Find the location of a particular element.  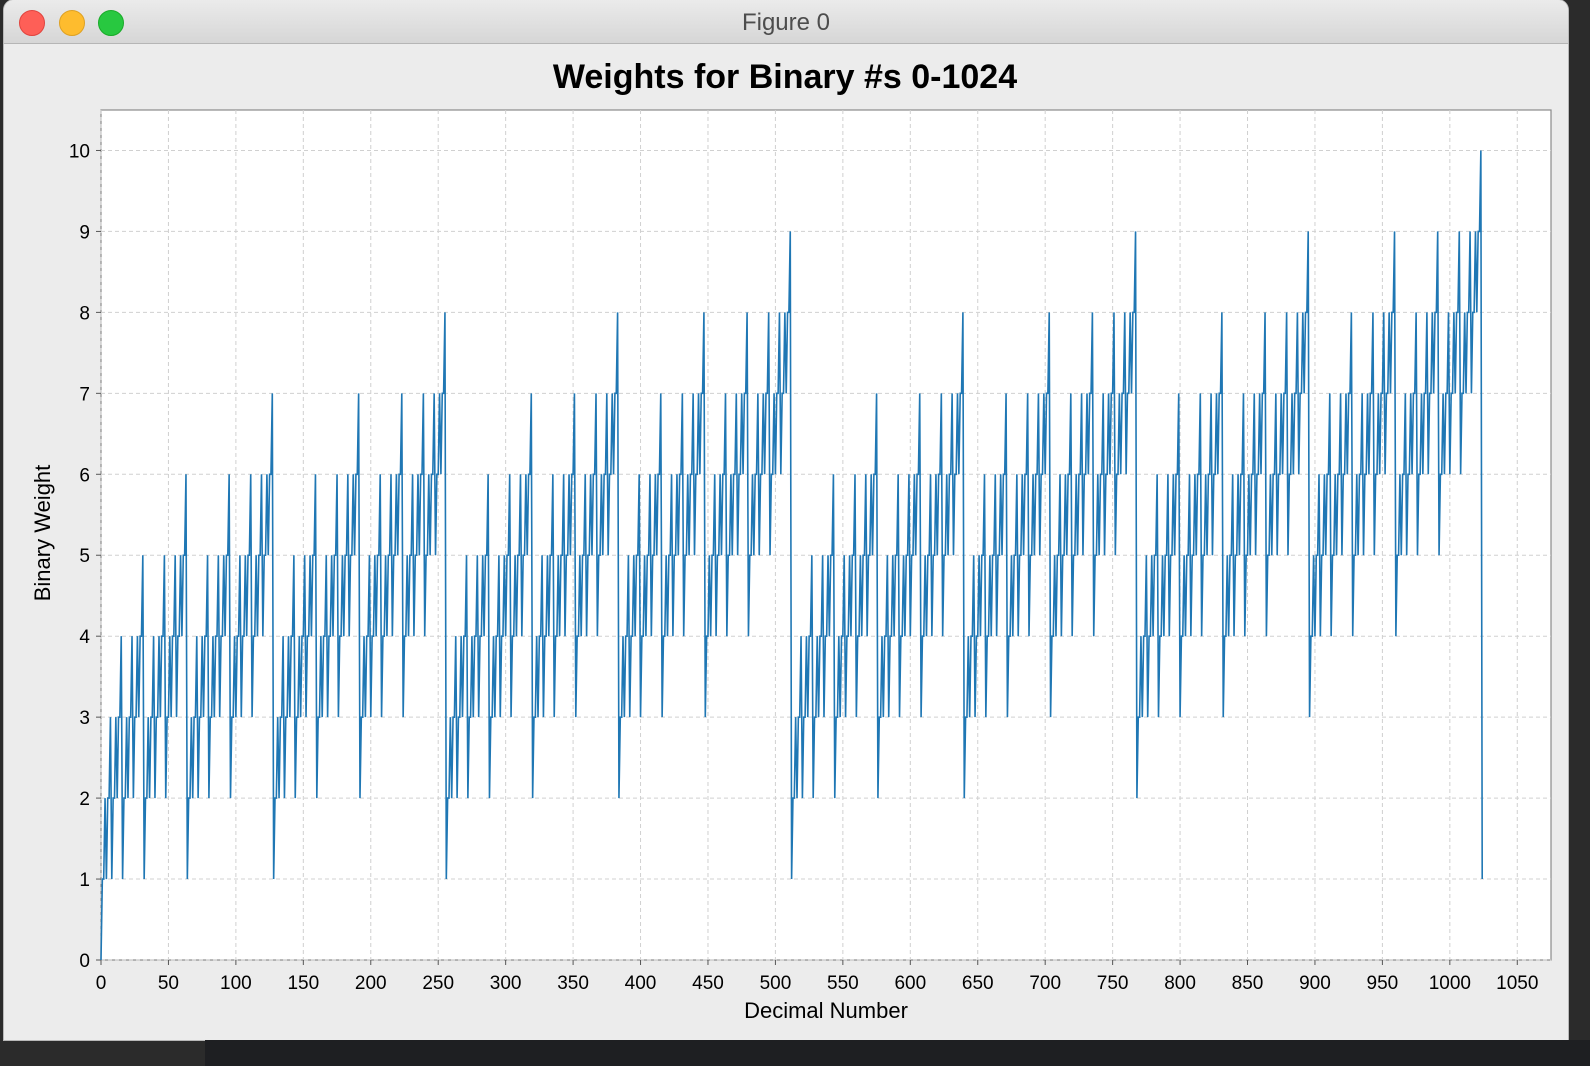

window-title: Figure 0 is located at coordinates (786, 22).